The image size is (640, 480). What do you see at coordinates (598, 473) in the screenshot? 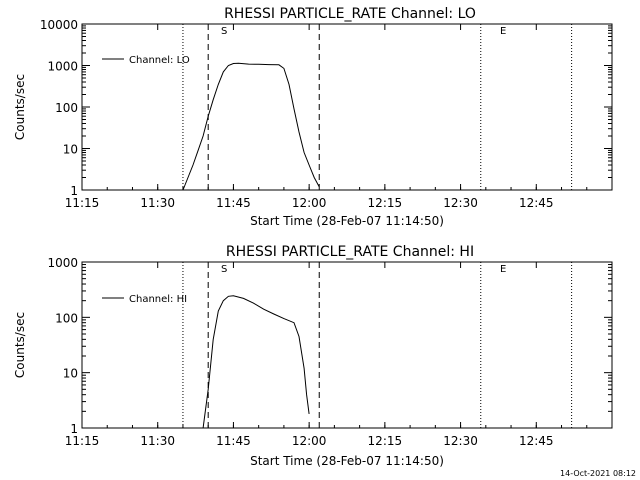
I see `timestamp: 14-Oct-2021 08:12` at bounding box center [598, 473].